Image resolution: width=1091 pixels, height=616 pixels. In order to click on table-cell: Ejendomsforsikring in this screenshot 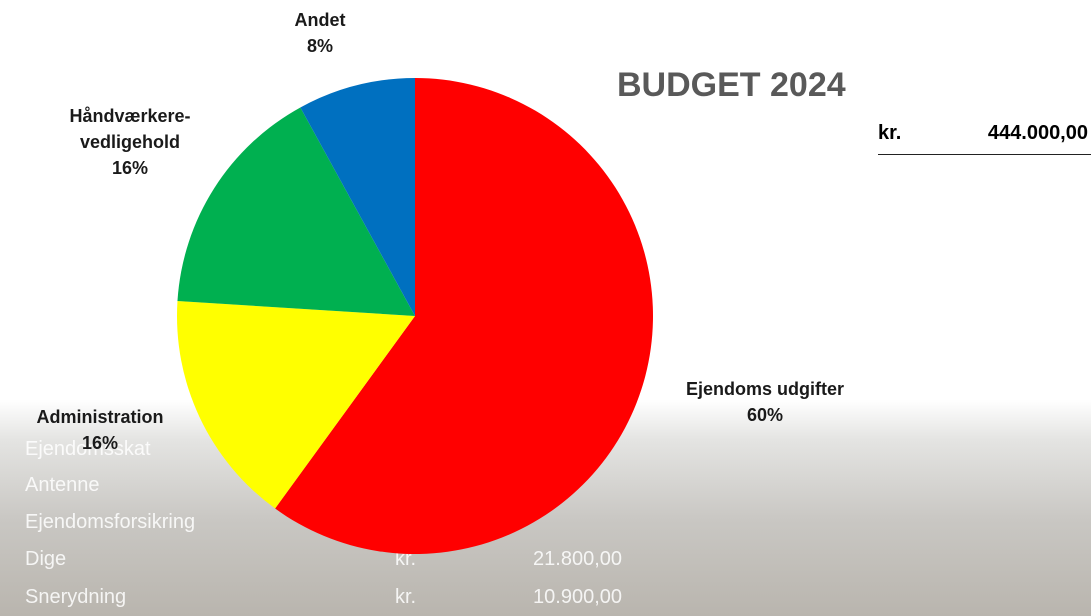, I will do `click(110, 522)`.